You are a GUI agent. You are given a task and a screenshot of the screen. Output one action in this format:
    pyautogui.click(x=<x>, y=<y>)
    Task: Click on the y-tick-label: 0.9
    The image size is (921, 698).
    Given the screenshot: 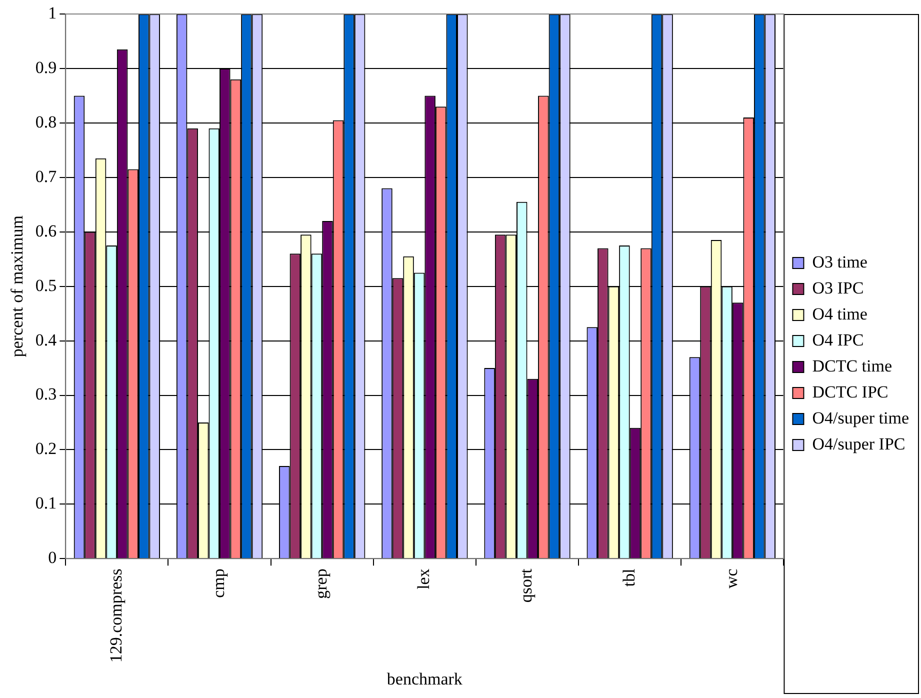 What is the action you would take?
    pyautogui.click(x=46, y=67)
    